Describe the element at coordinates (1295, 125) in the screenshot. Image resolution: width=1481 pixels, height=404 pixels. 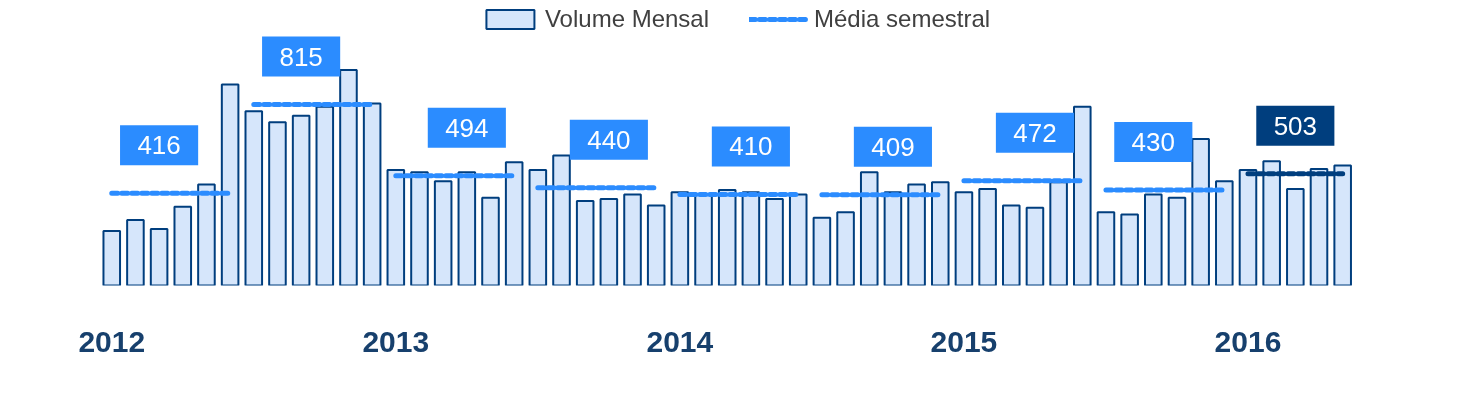
I see `data-label: 503` at that location.